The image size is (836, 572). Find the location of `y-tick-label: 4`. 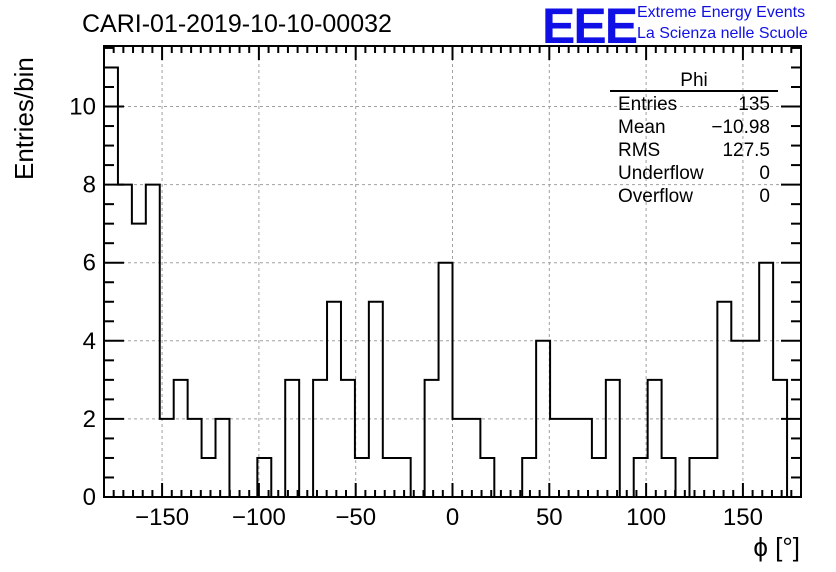

y-tick-label: 4 is located at coordinates (89, 341).